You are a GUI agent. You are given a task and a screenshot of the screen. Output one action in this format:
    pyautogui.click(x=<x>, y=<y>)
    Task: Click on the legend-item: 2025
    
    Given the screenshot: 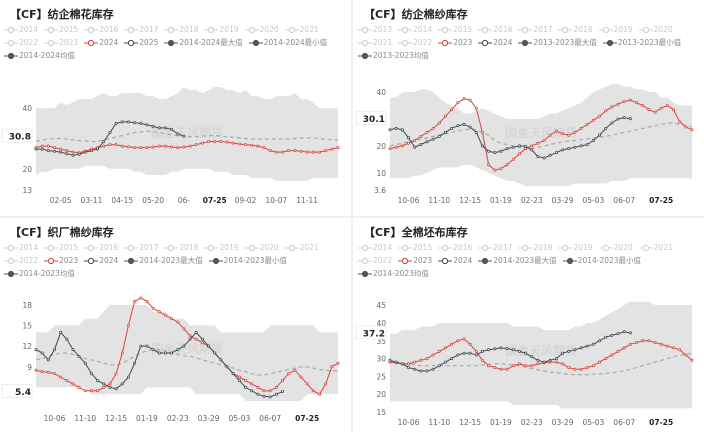 What is the action you would take?
    pyautogui.click(x=141, y=42)
    